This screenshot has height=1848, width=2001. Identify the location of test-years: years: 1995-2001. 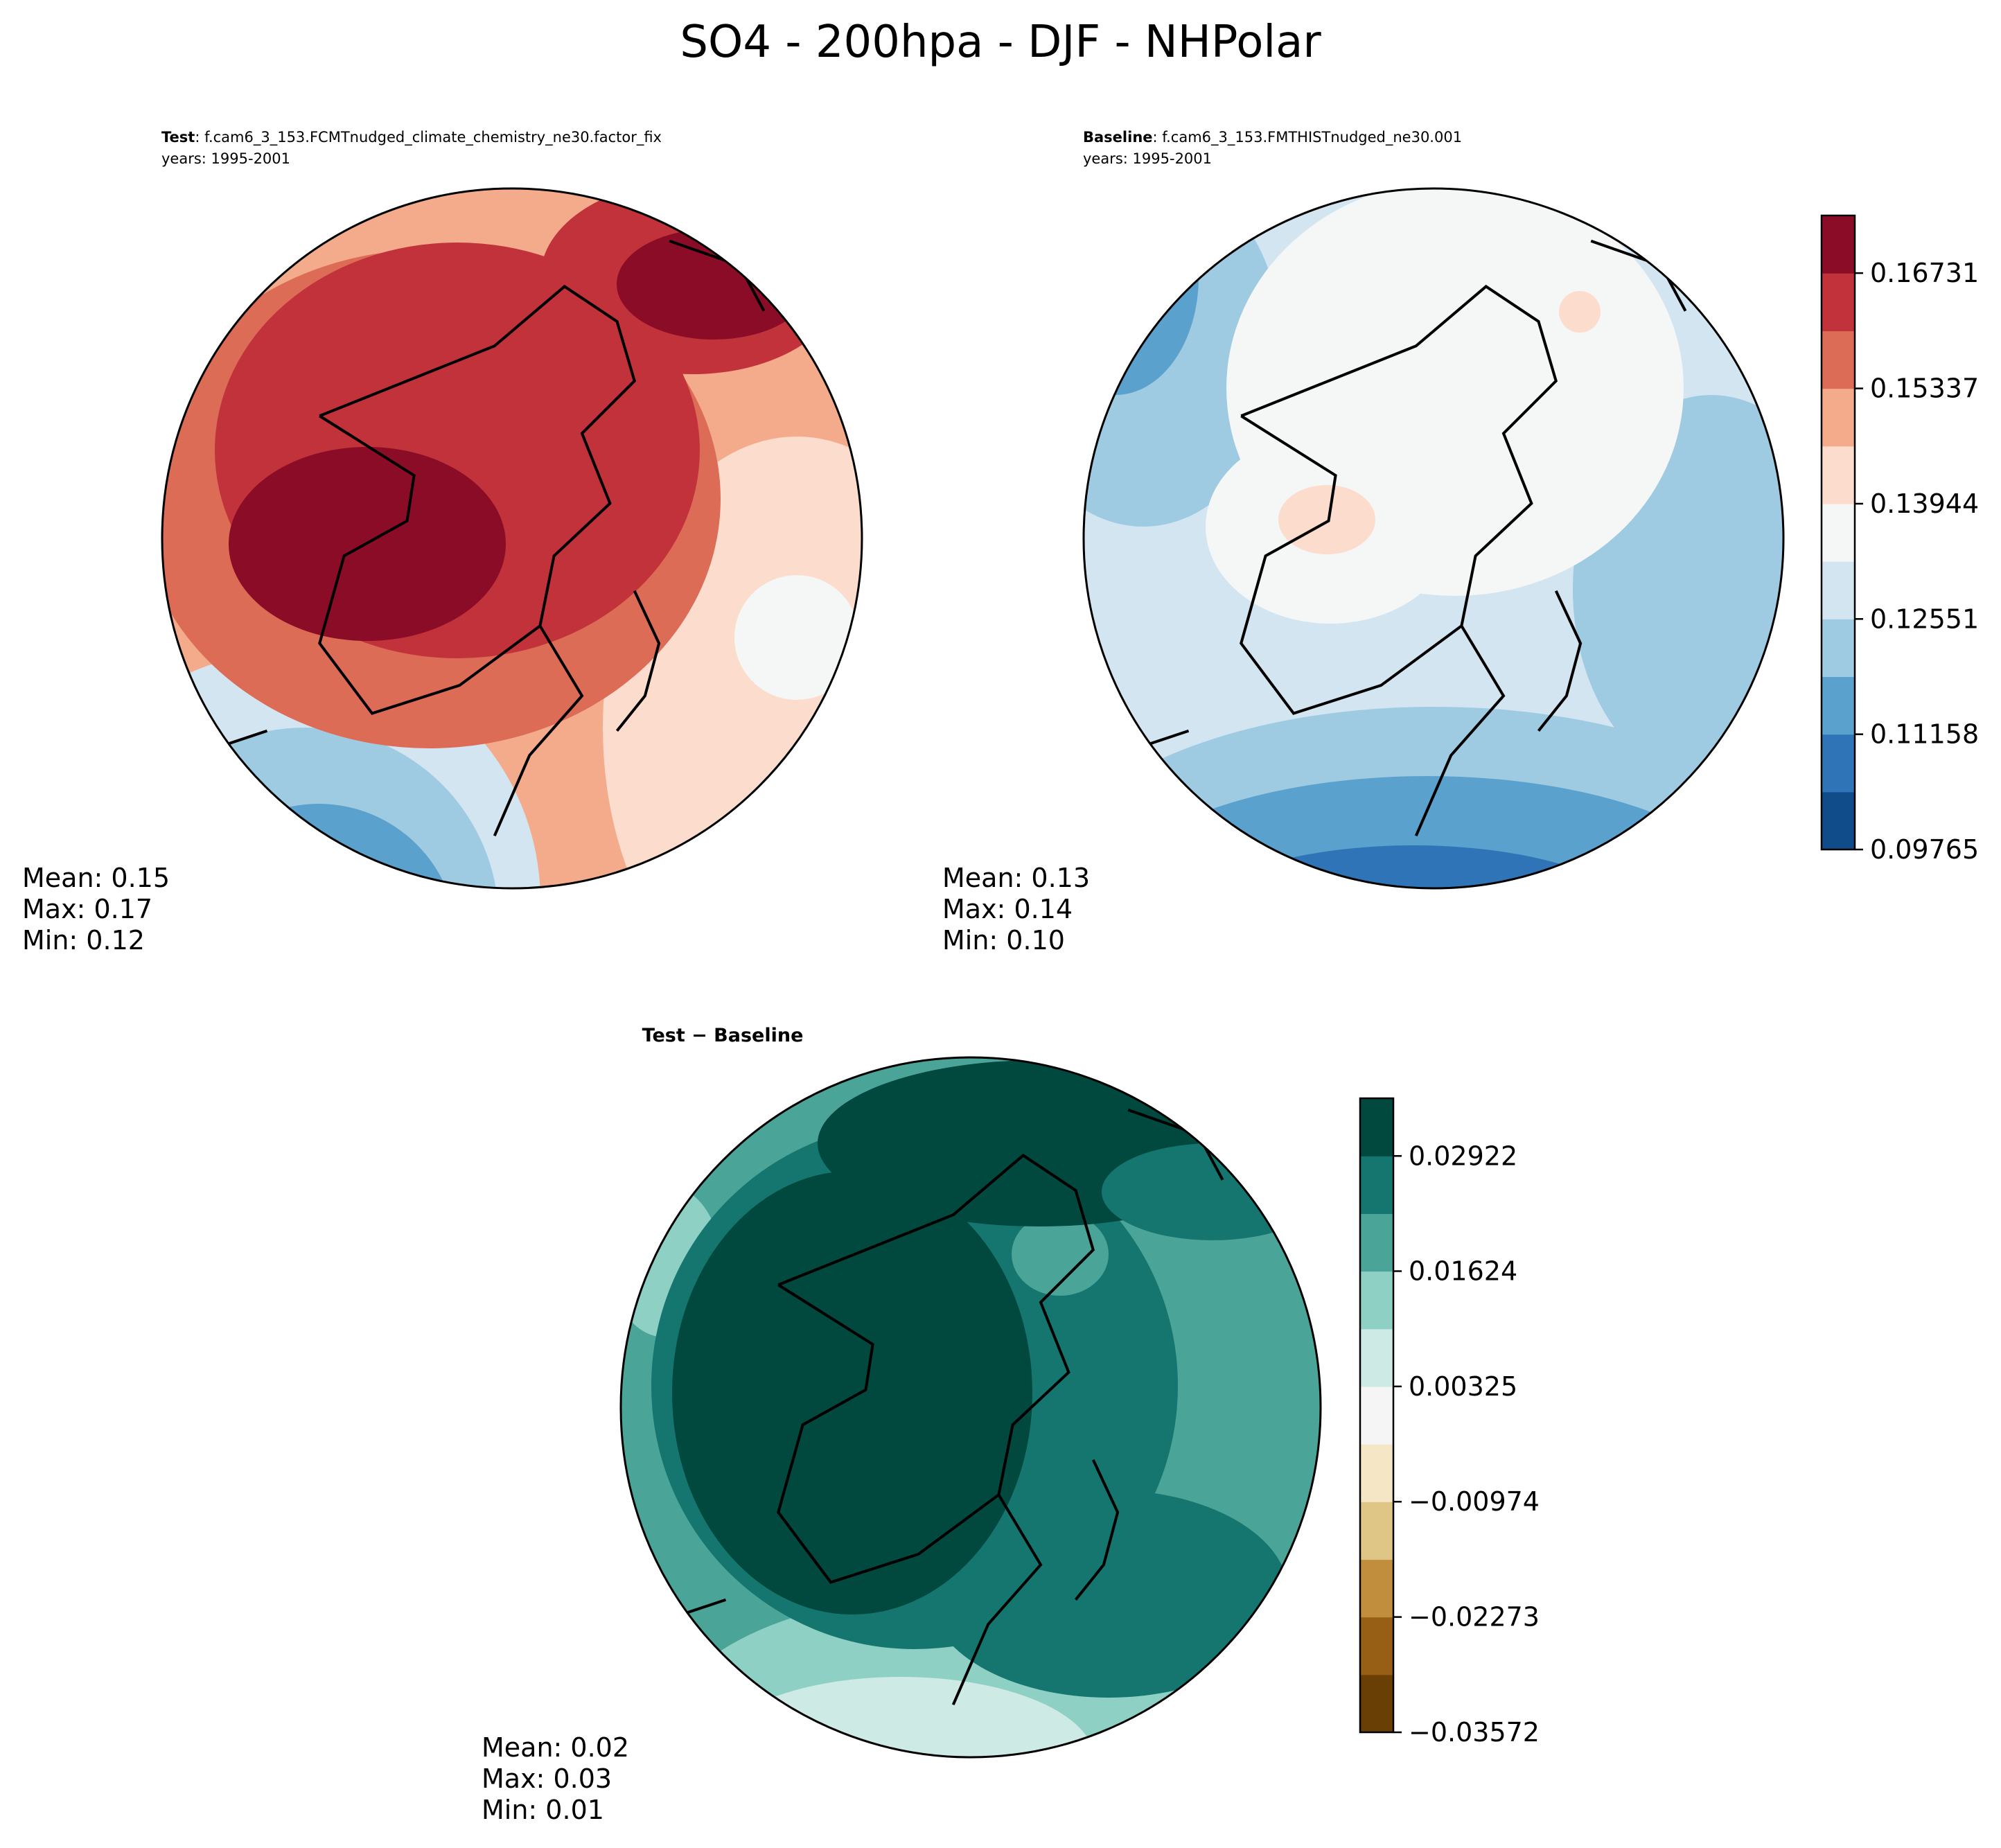
(225, 158).